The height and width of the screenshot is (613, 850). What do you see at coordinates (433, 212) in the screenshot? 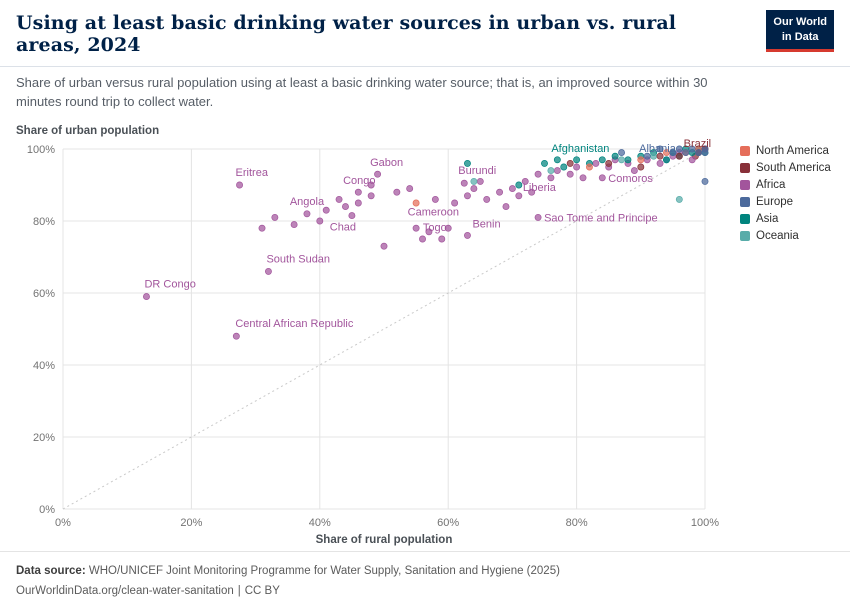
I see `point-label-cameroon: Cameroon` at bounding box center [433, 212].